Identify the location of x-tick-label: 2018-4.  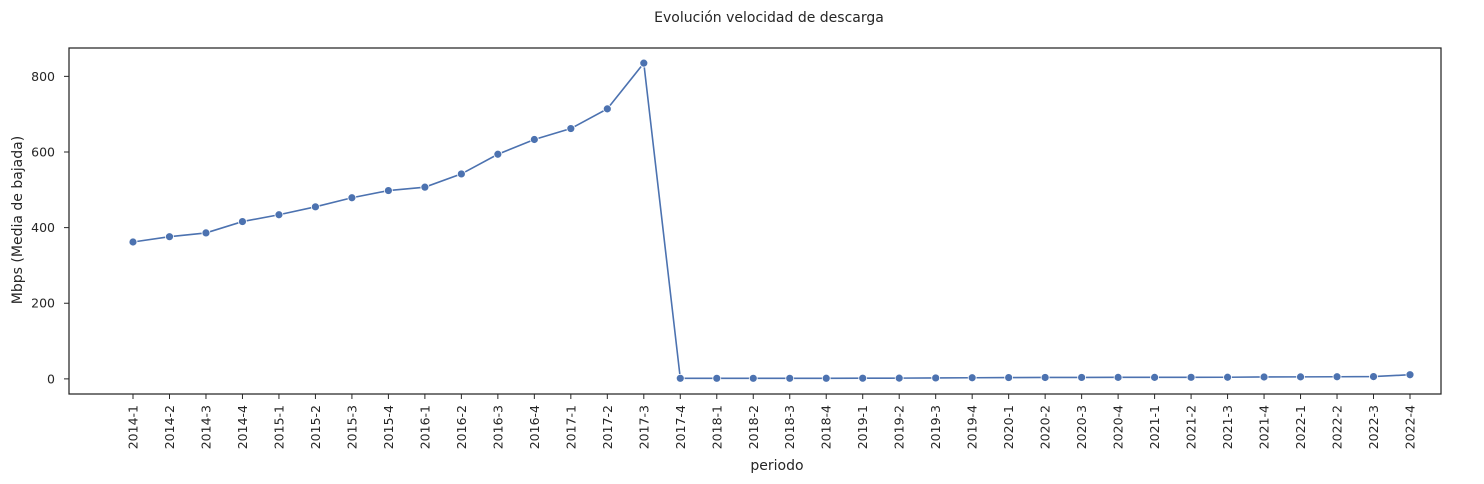
(826, 427).